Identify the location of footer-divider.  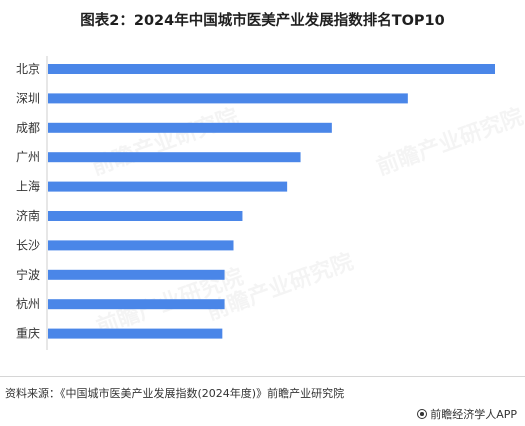
(262, 376).